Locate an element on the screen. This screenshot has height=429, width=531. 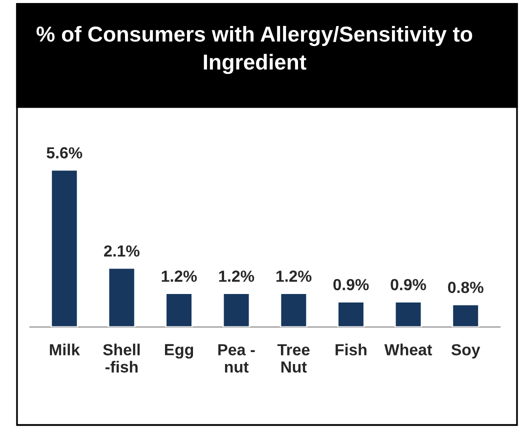
data-label: 5.6% is located at coordinates (64, 152).